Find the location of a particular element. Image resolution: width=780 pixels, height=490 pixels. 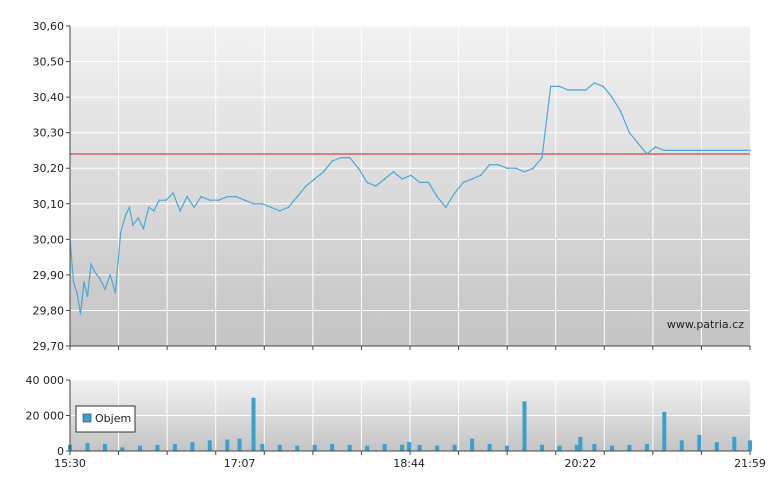

volume-y-tick-label: 0 is located at coordinates (60, 451).